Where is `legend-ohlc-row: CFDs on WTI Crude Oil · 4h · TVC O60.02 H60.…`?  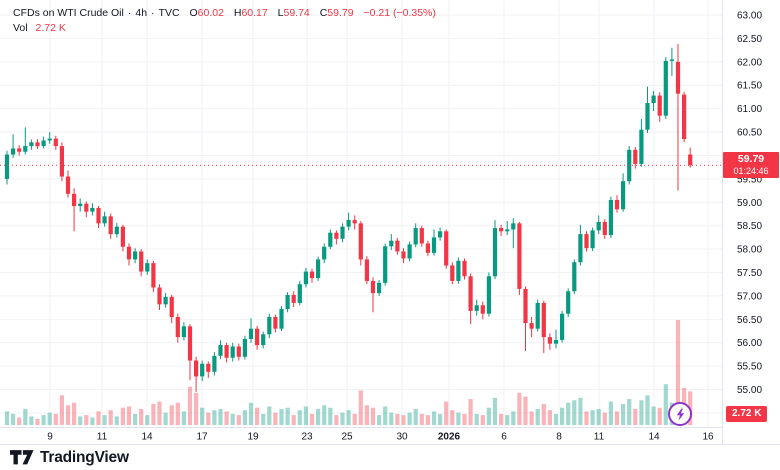 legend-ohlc-row: CFDs on WTI Crude Oil · 4h · TVC O60.02 H60.… is located at coordinates (224, 13).